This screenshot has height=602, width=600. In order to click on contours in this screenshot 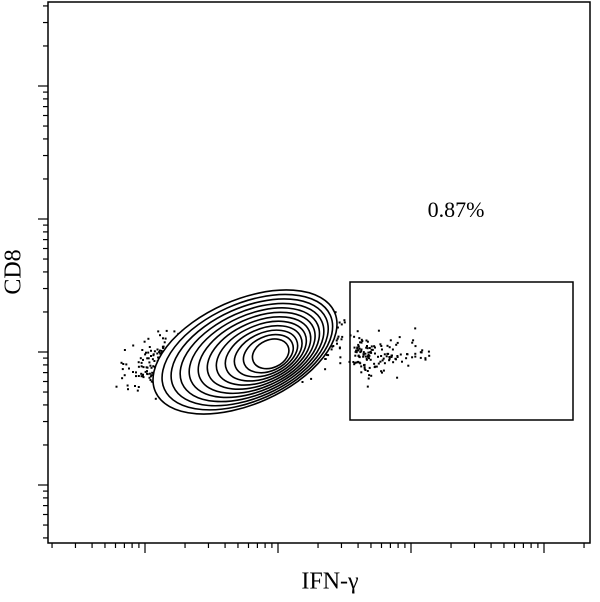, I will do `click(245, 352)`.